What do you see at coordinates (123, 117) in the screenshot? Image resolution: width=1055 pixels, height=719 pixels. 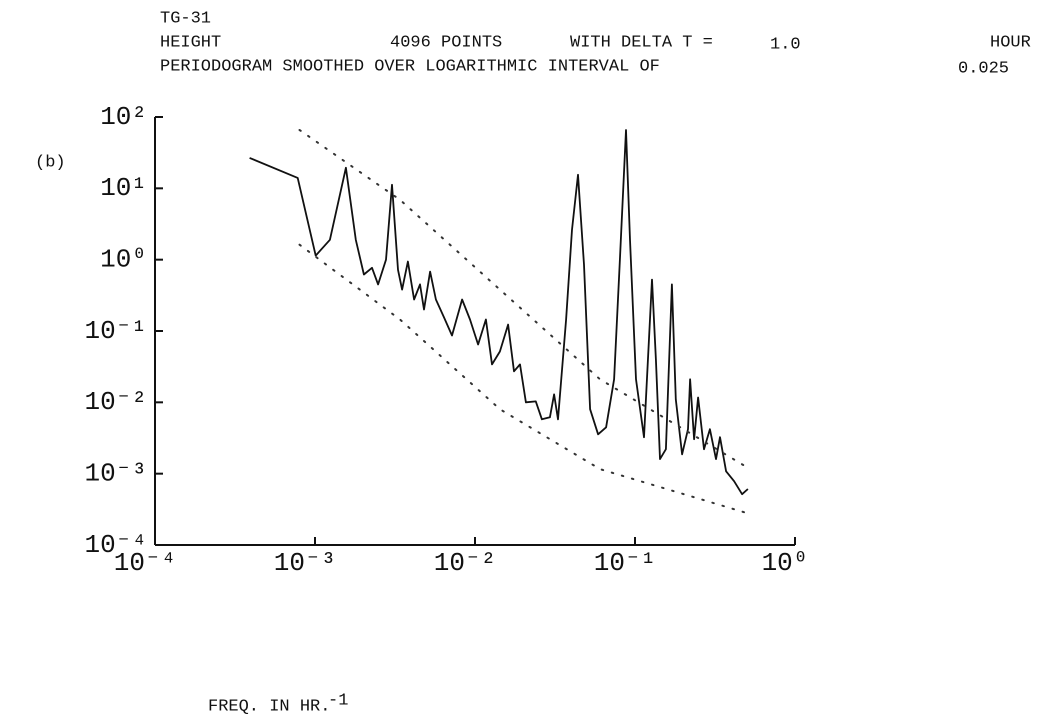 I see `y-tick-label: 10²` at bounding box center [123, 117].